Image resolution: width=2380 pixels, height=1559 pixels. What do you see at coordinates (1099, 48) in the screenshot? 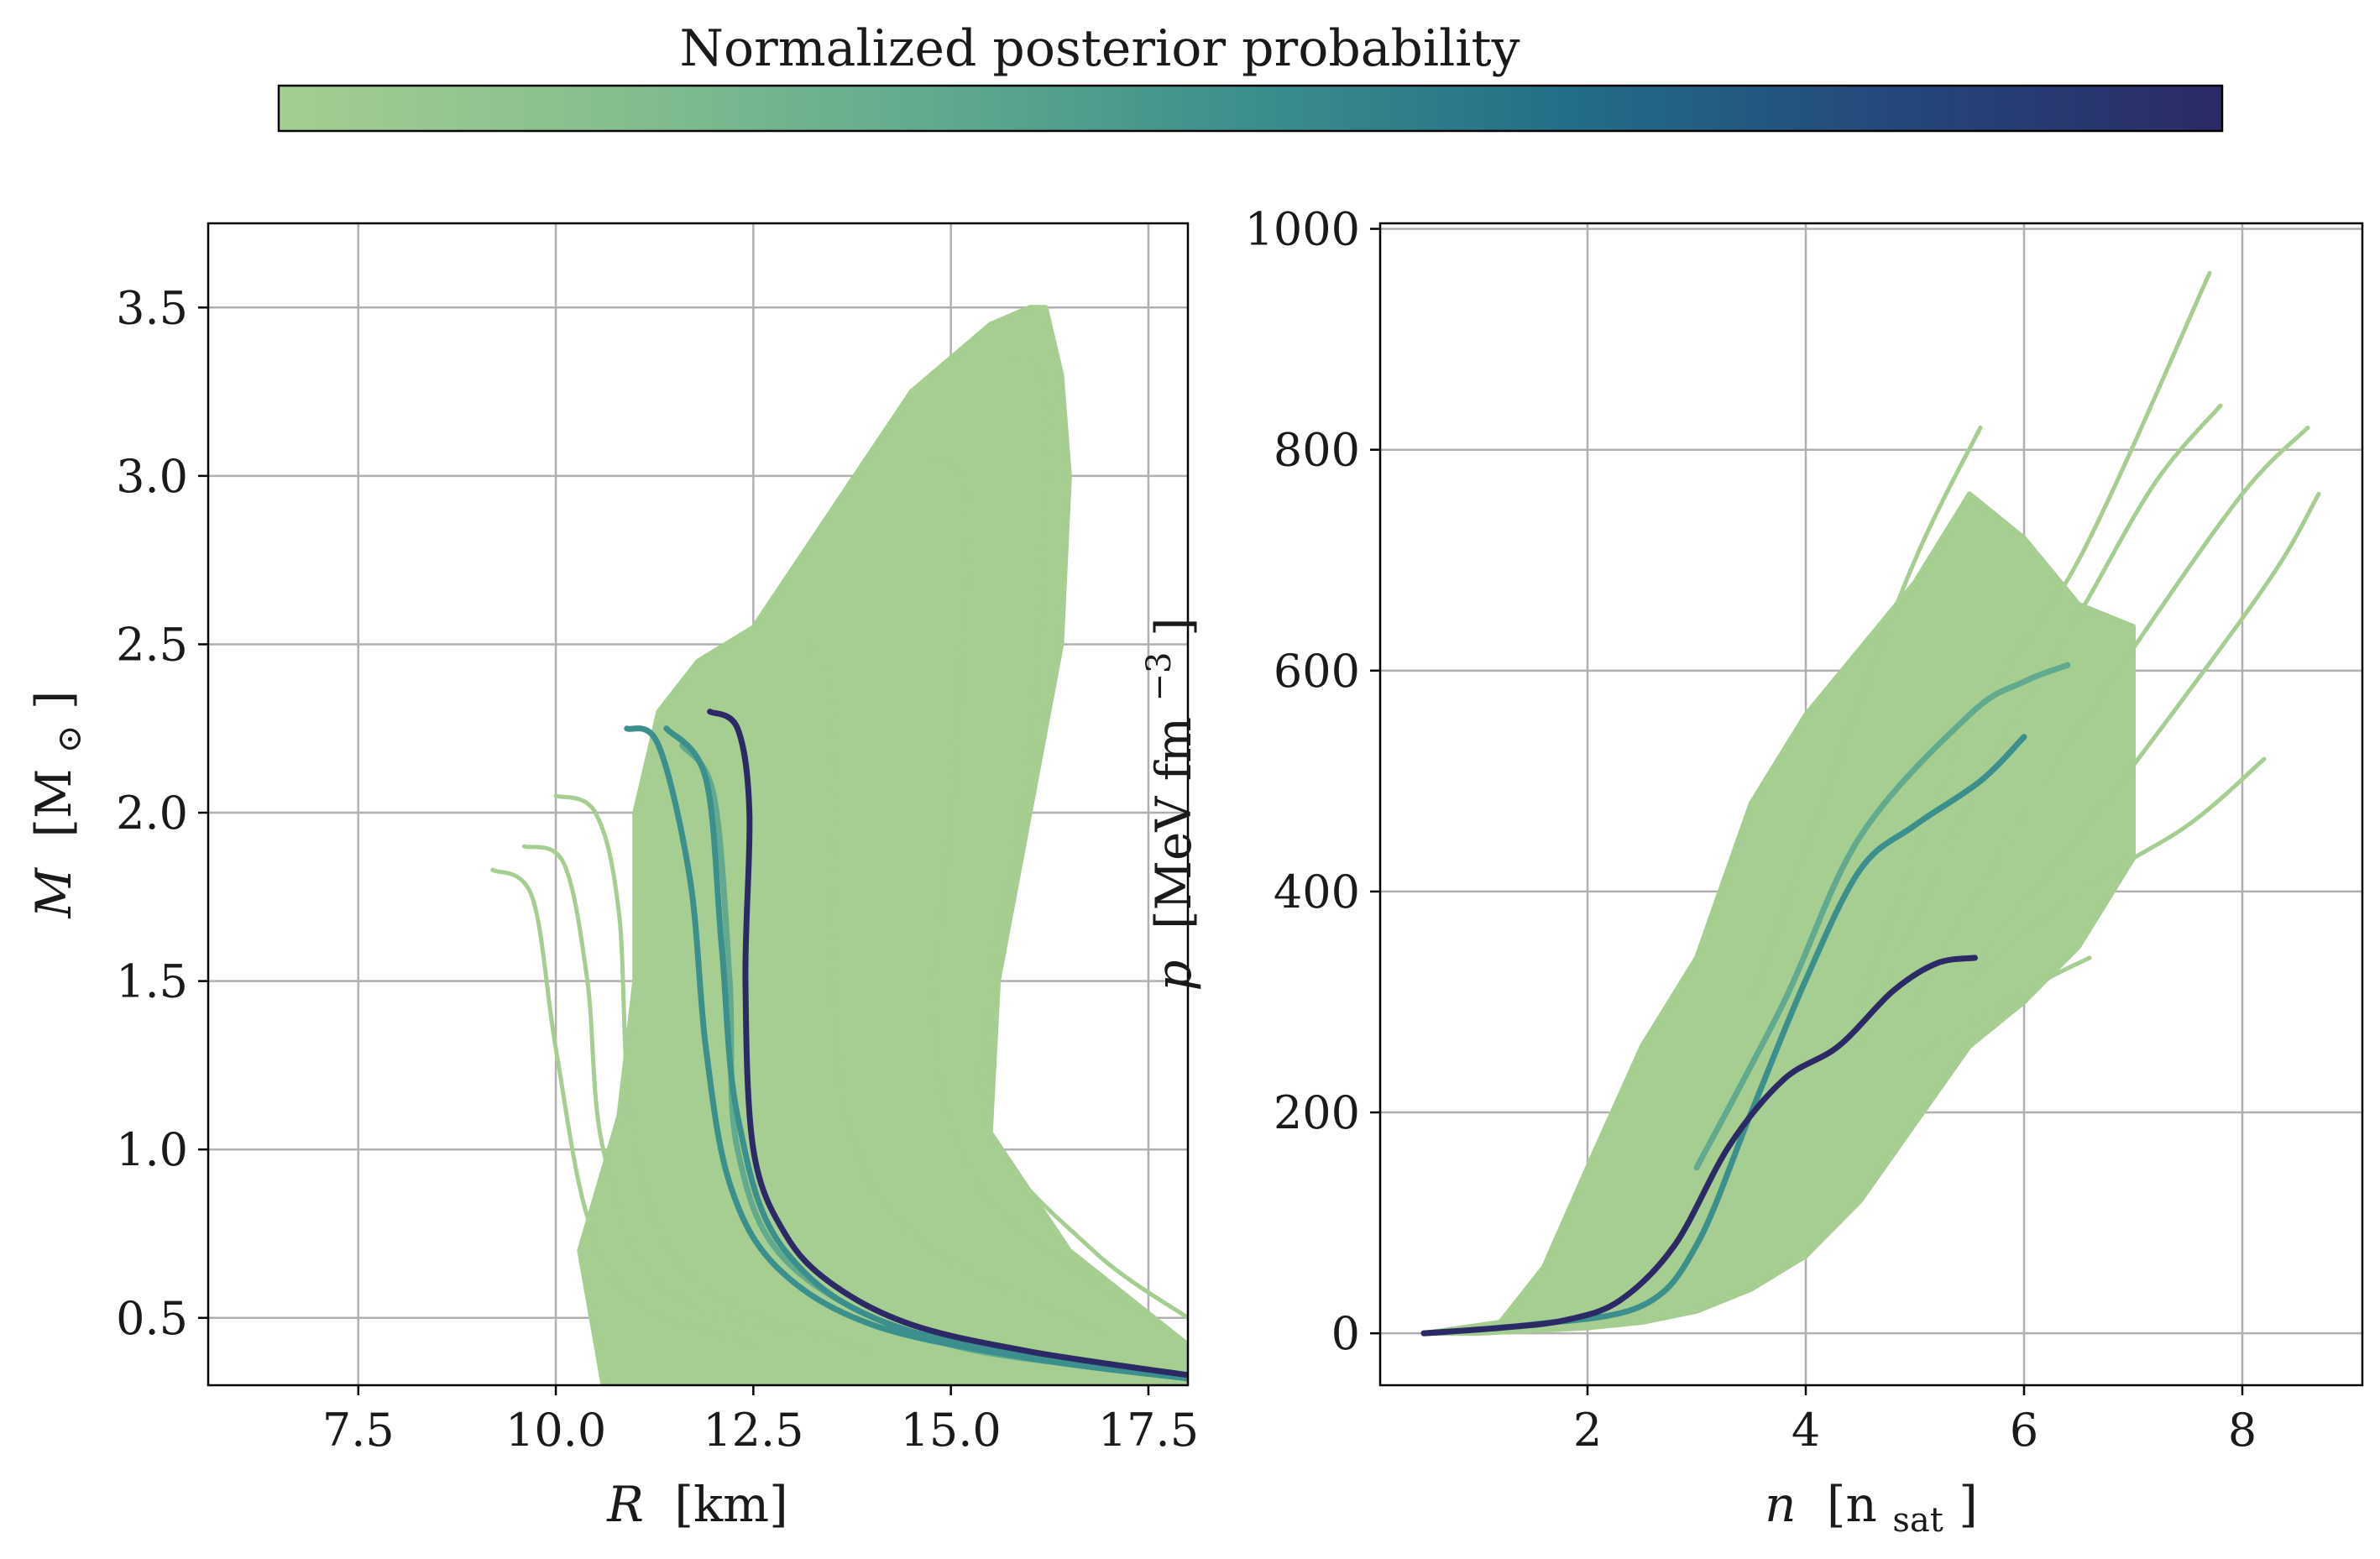
I see `colorbar-label: Normalized posterior probability` at bounding box center [1099, 48].